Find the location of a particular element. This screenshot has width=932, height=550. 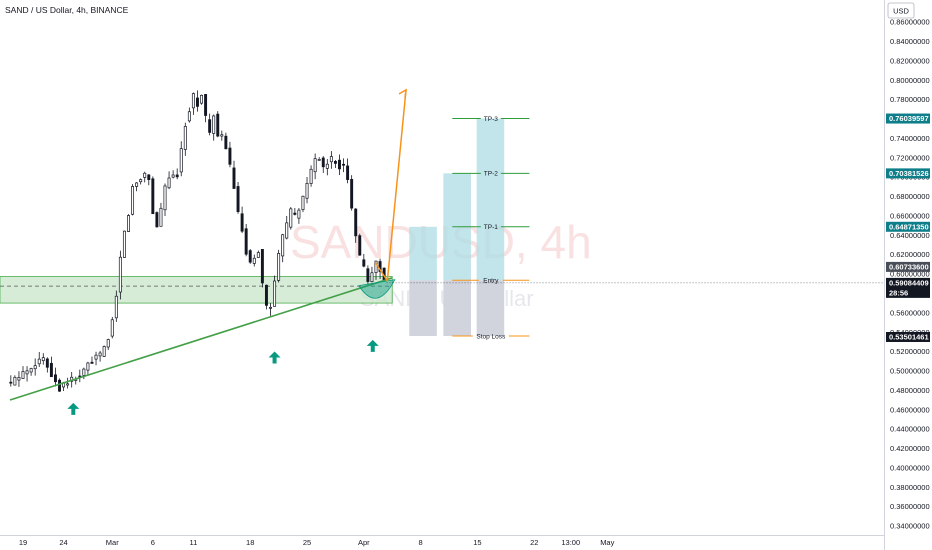

projection-arrowhead is located at coordinates (402, 93).